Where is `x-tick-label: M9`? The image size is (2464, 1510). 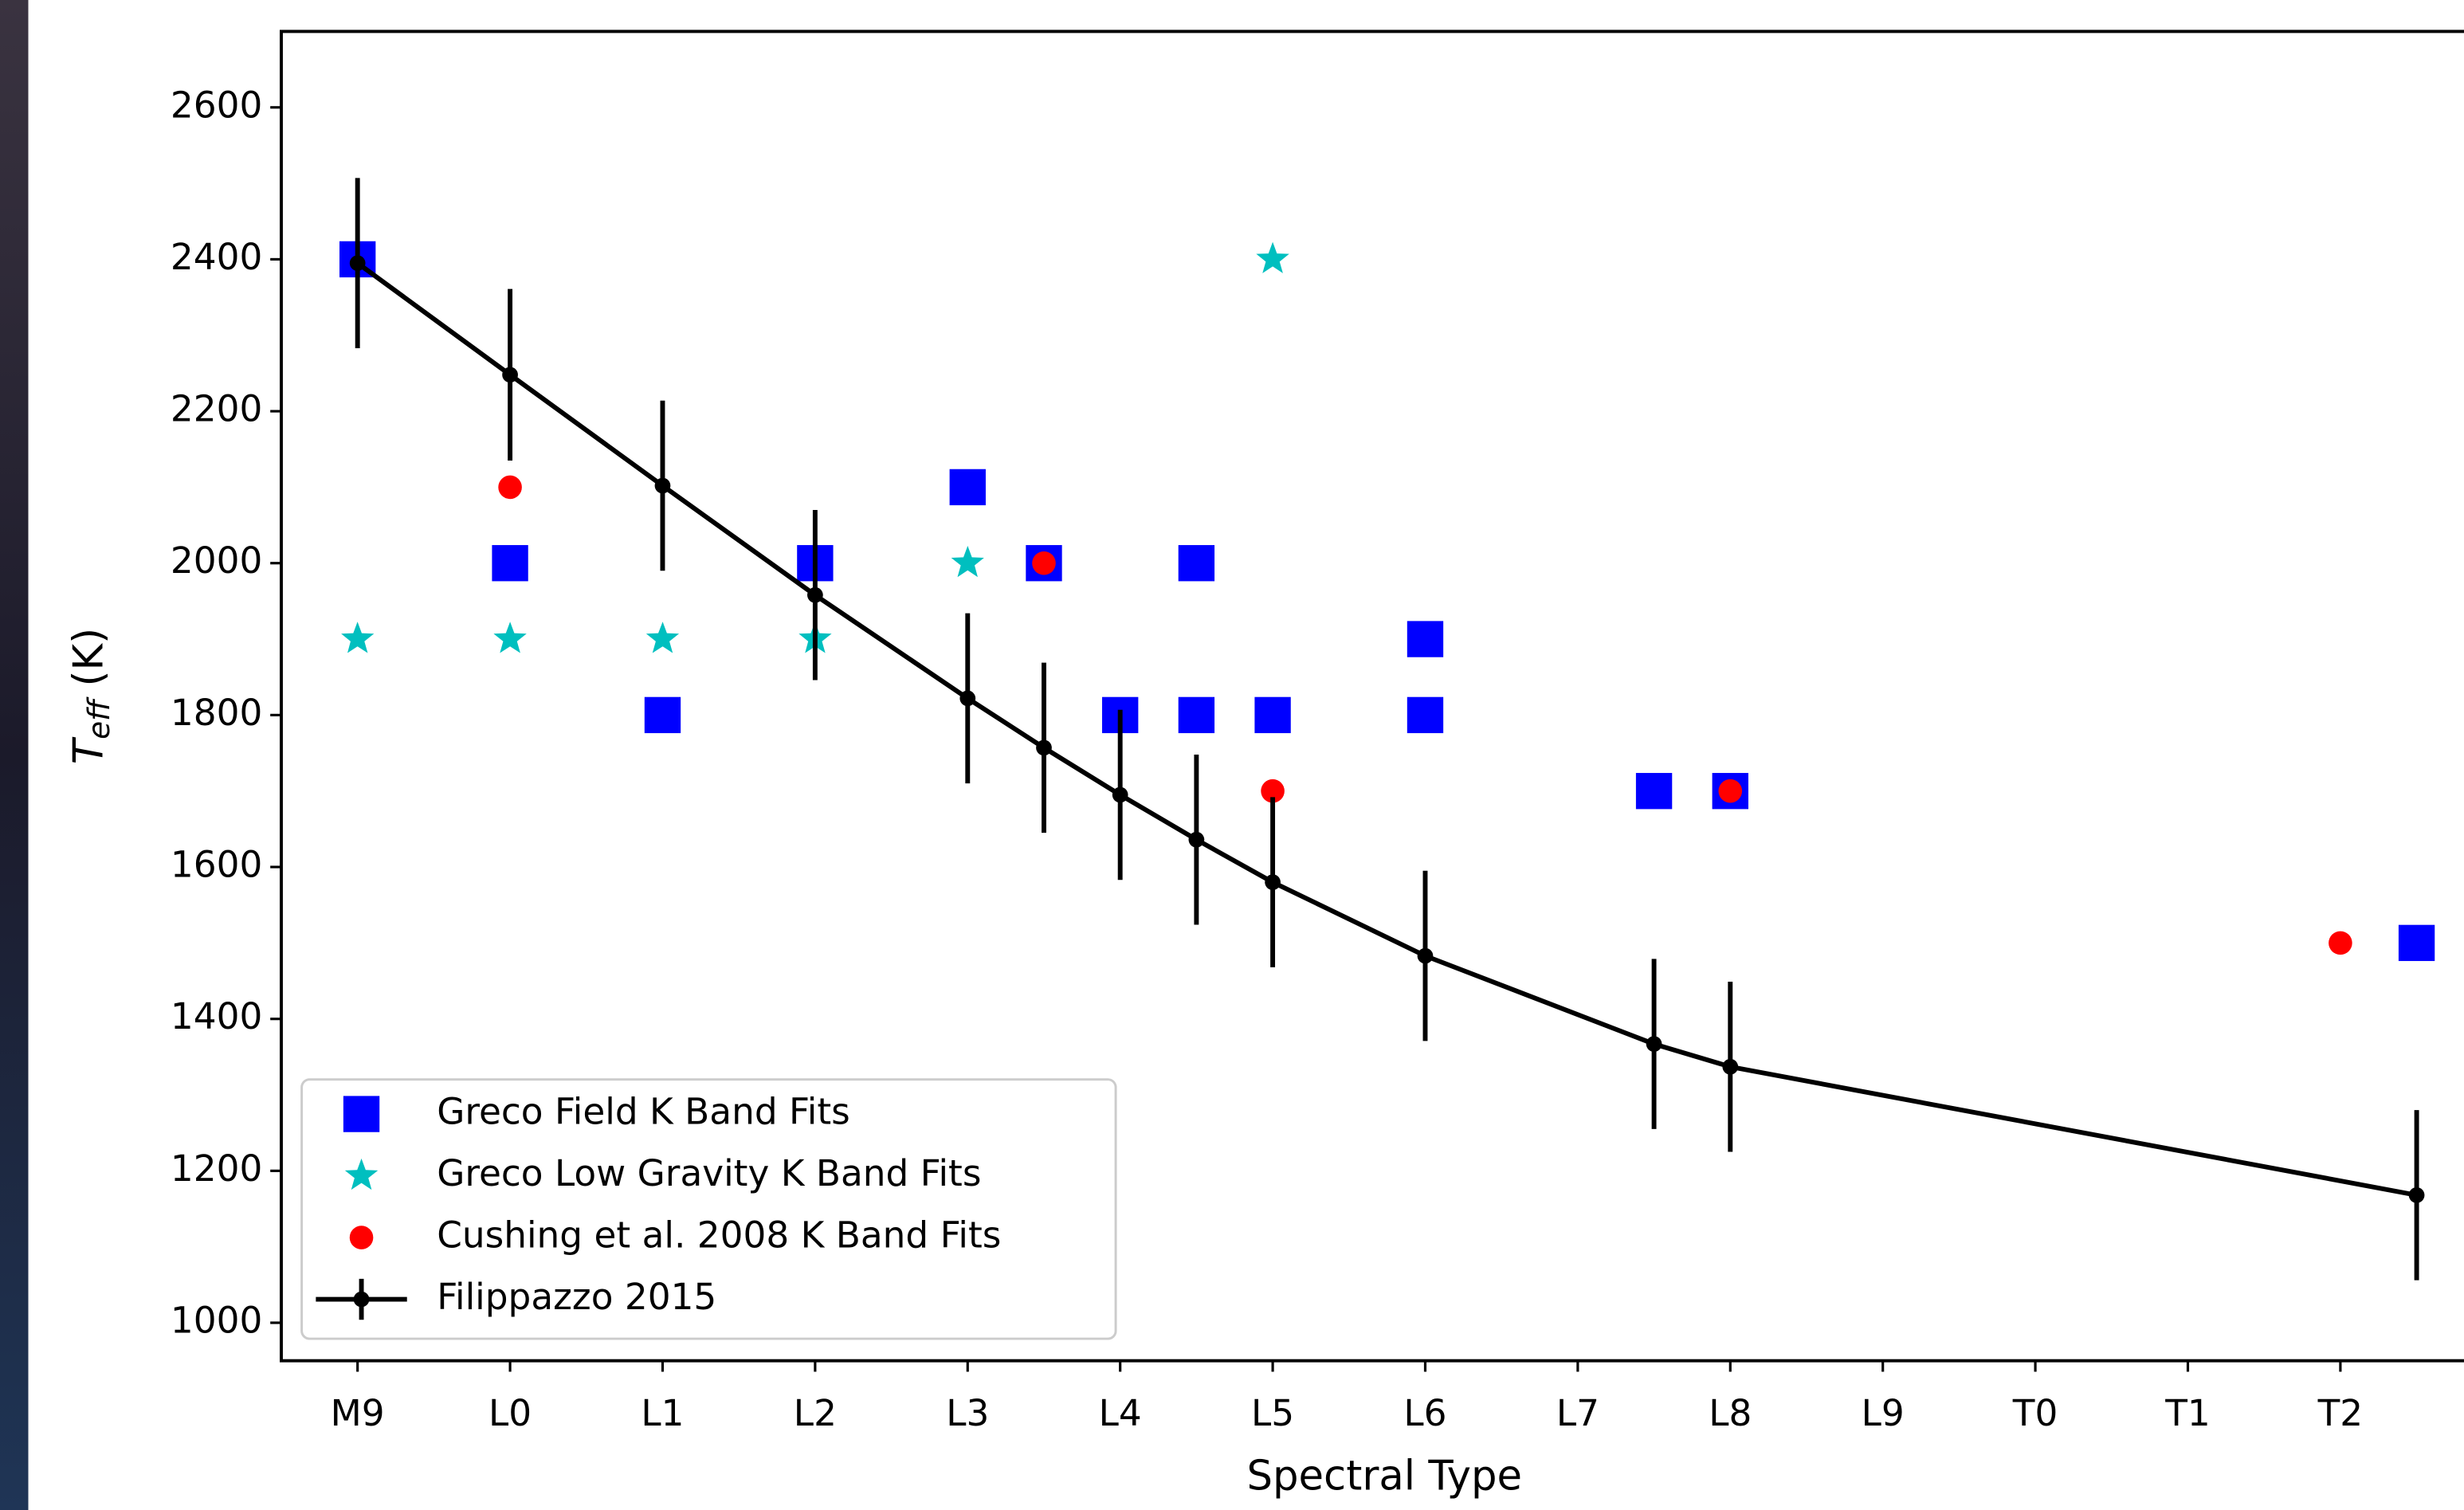
x-tick-label: M9 is located at coordinates (358, 1413).